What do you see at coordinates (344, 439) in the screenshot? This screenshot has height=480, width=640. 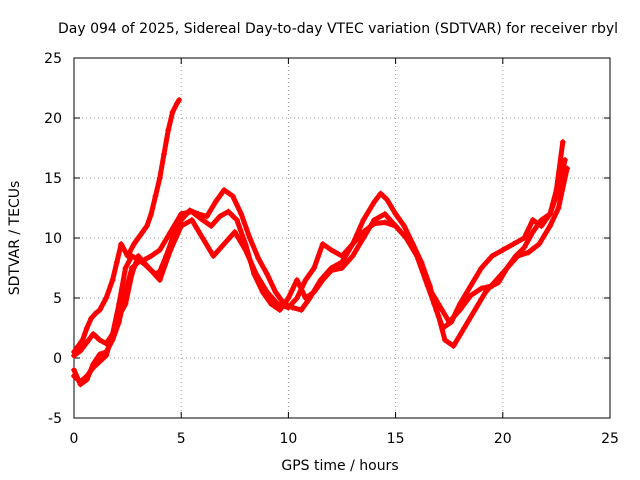 I see `x-tick-labels: 0 5 10 15 20 25` at bounding box center [344, 439].